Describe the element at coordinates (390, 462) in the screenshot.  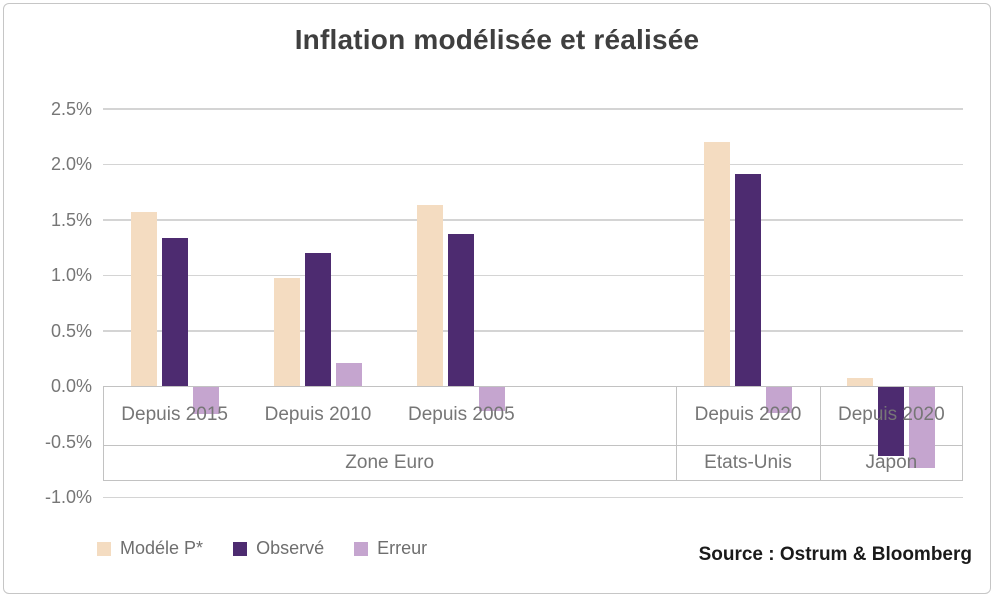
I see `category-group-label: Zone Euro` at that location.